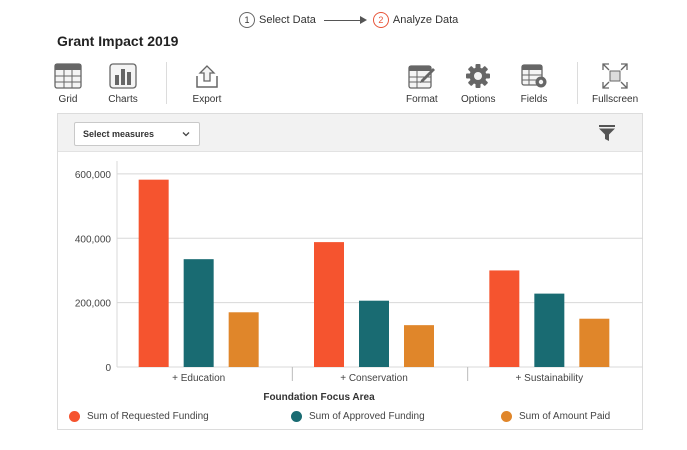  Describe the element at coordinates (380, 20) in the screenshot. I see `step-number: 2` at that location.